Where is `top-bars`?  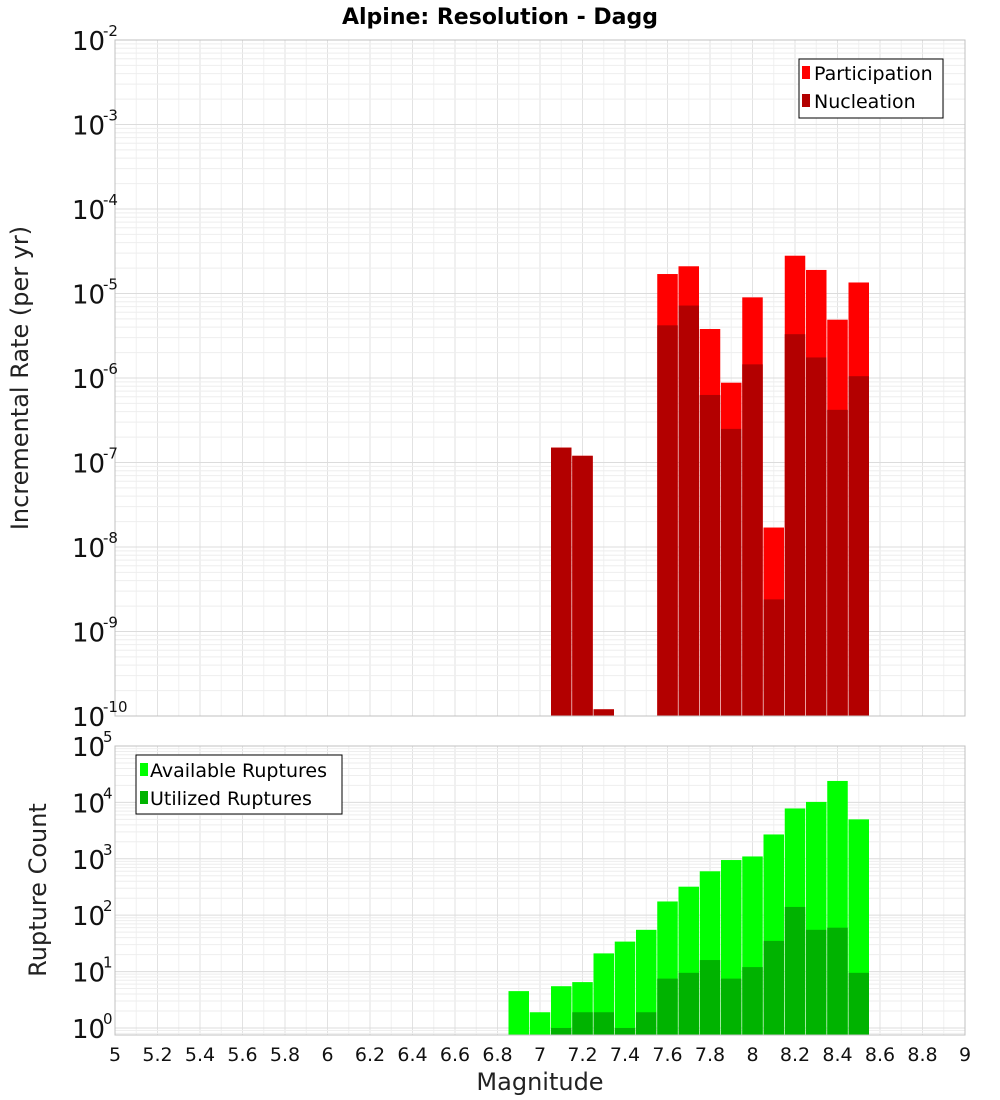
top-bars is located at coordinates (710, 485).